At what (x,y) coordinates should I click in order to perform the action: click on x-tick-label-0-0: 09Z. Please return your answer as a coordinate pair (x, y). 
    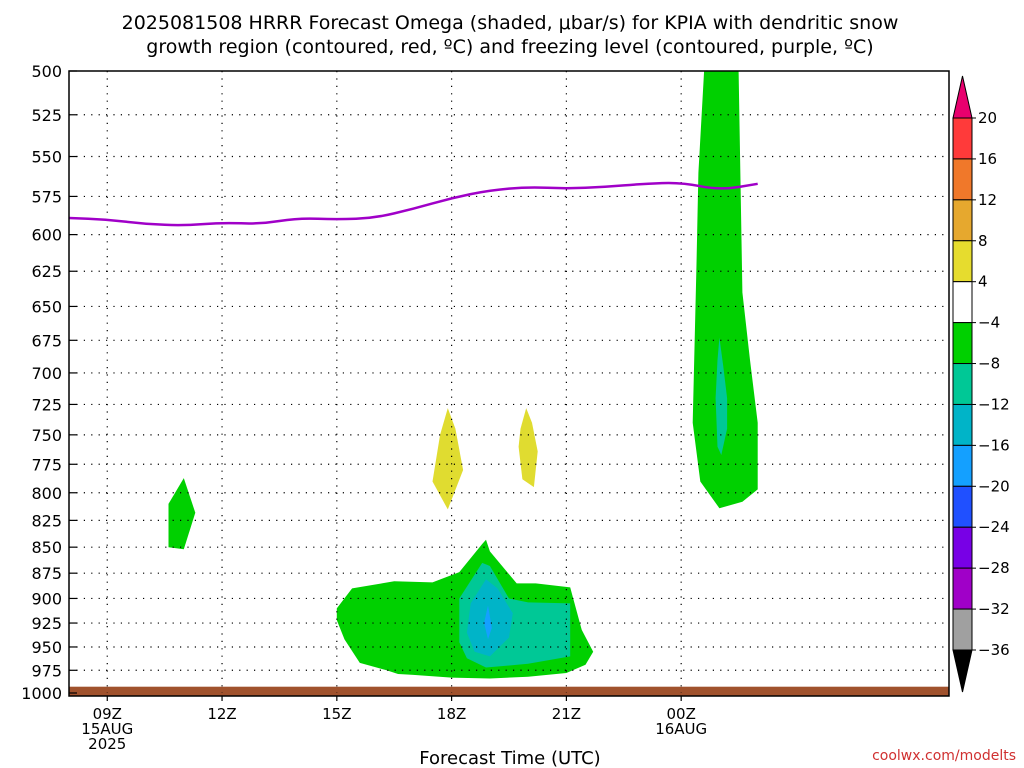
    Looking at the image, I should click on (107, 714).